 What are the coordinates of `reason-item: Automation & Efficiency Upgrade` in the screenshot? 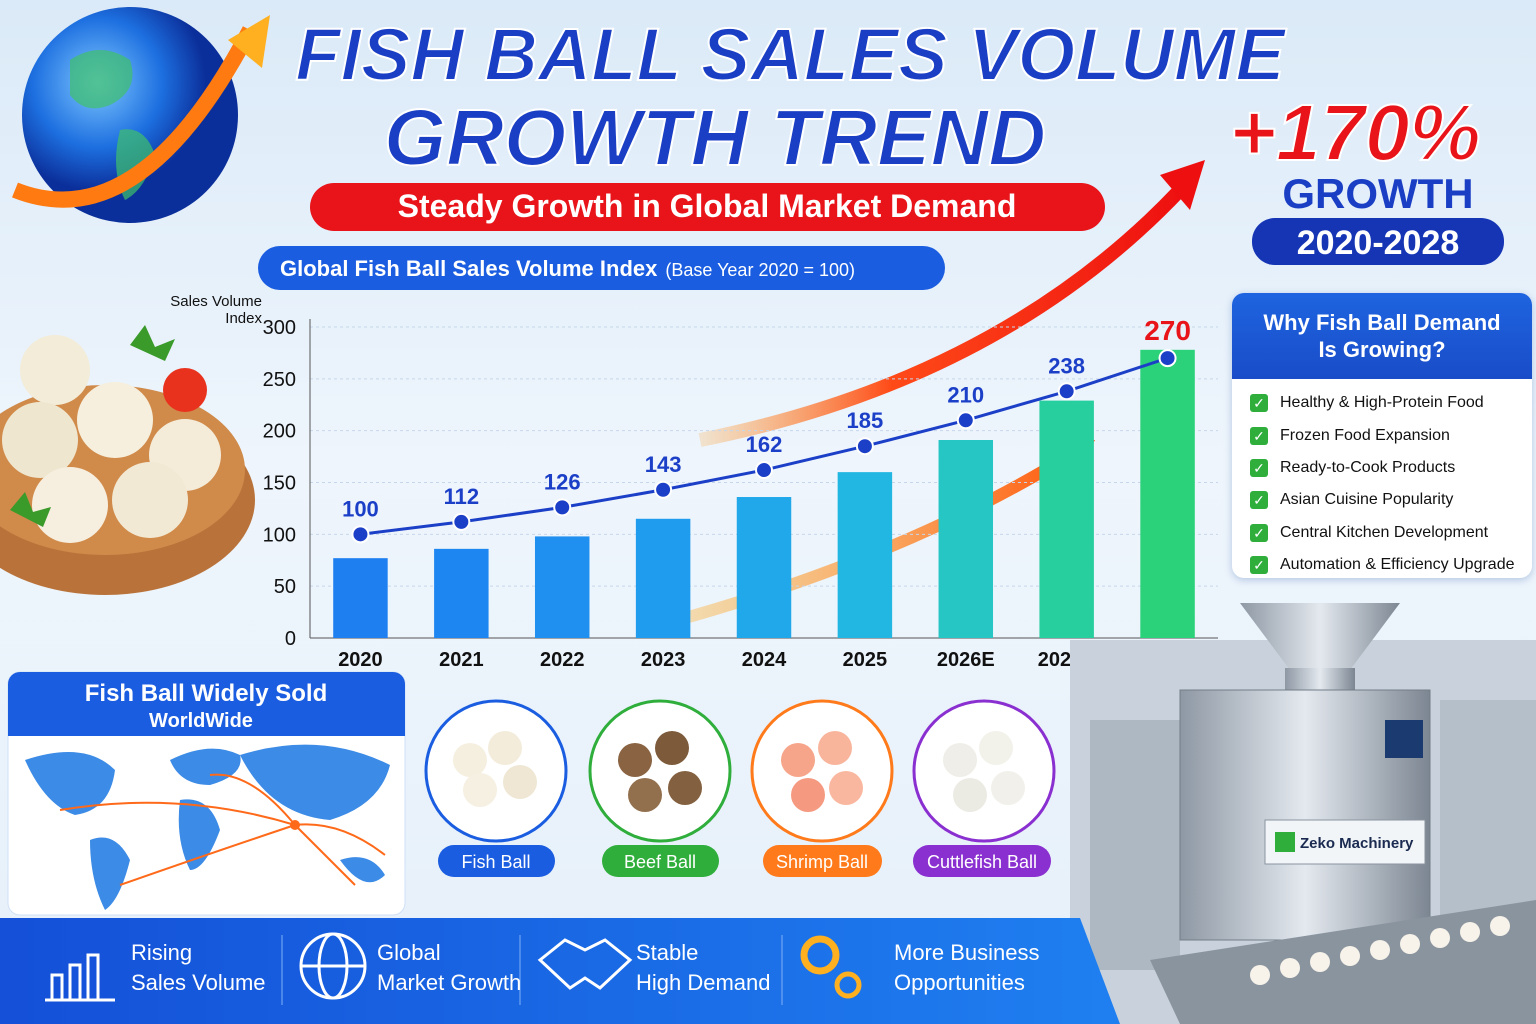 It's located at (1391, 563).